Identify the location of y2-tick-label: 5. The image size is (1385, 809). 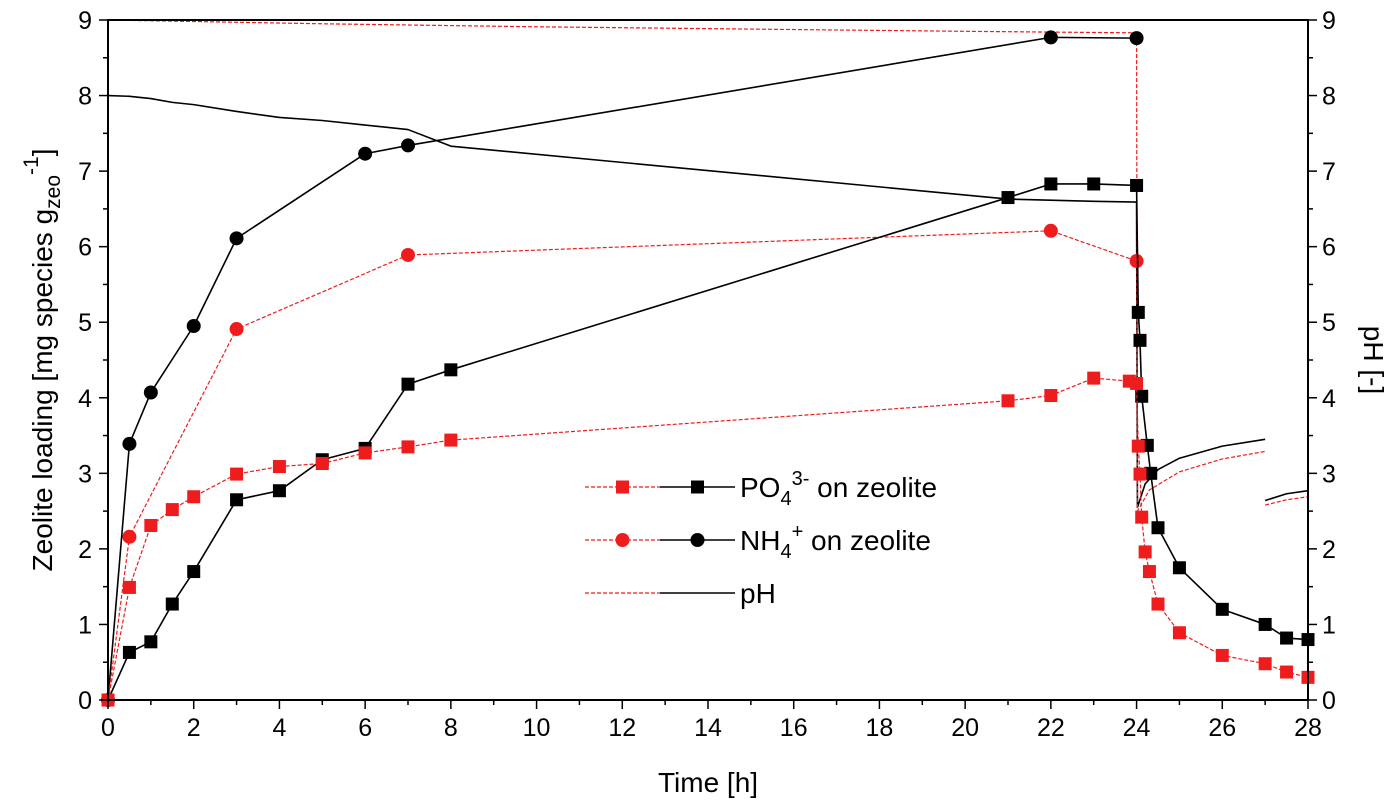
(1329, 323).